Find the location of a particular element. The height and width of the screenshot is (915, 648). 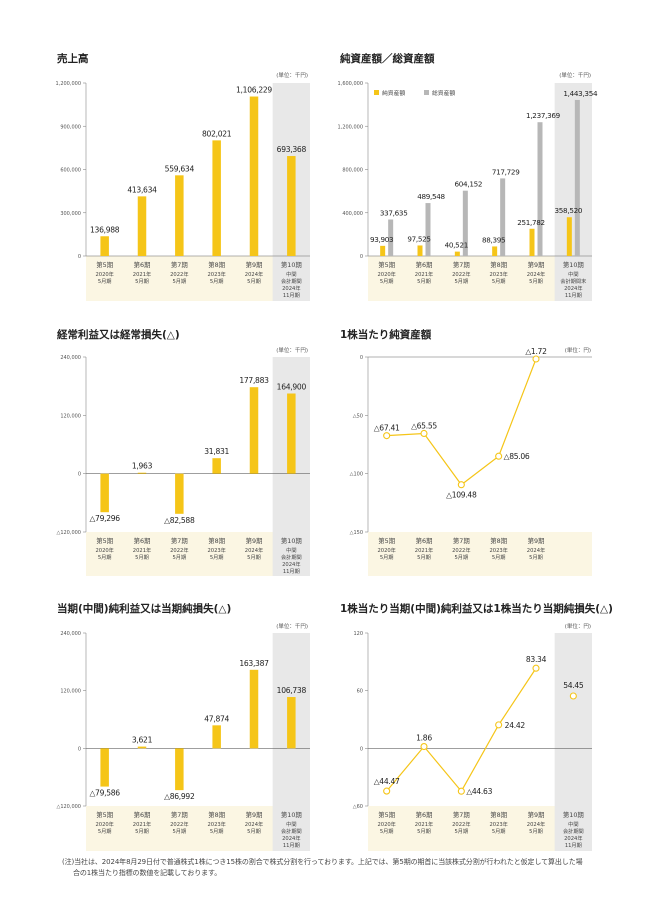

data-label-net-assets: 40,521 is located at coordinates (456, 245).